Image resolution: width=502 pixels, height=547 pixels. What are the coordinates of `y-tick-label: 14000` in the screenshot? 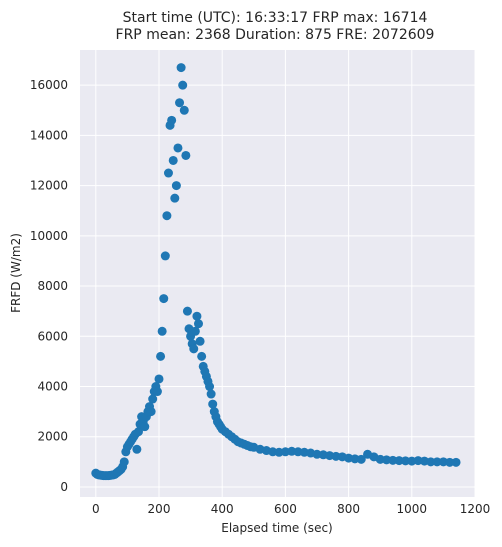 It's located at (49, 135).